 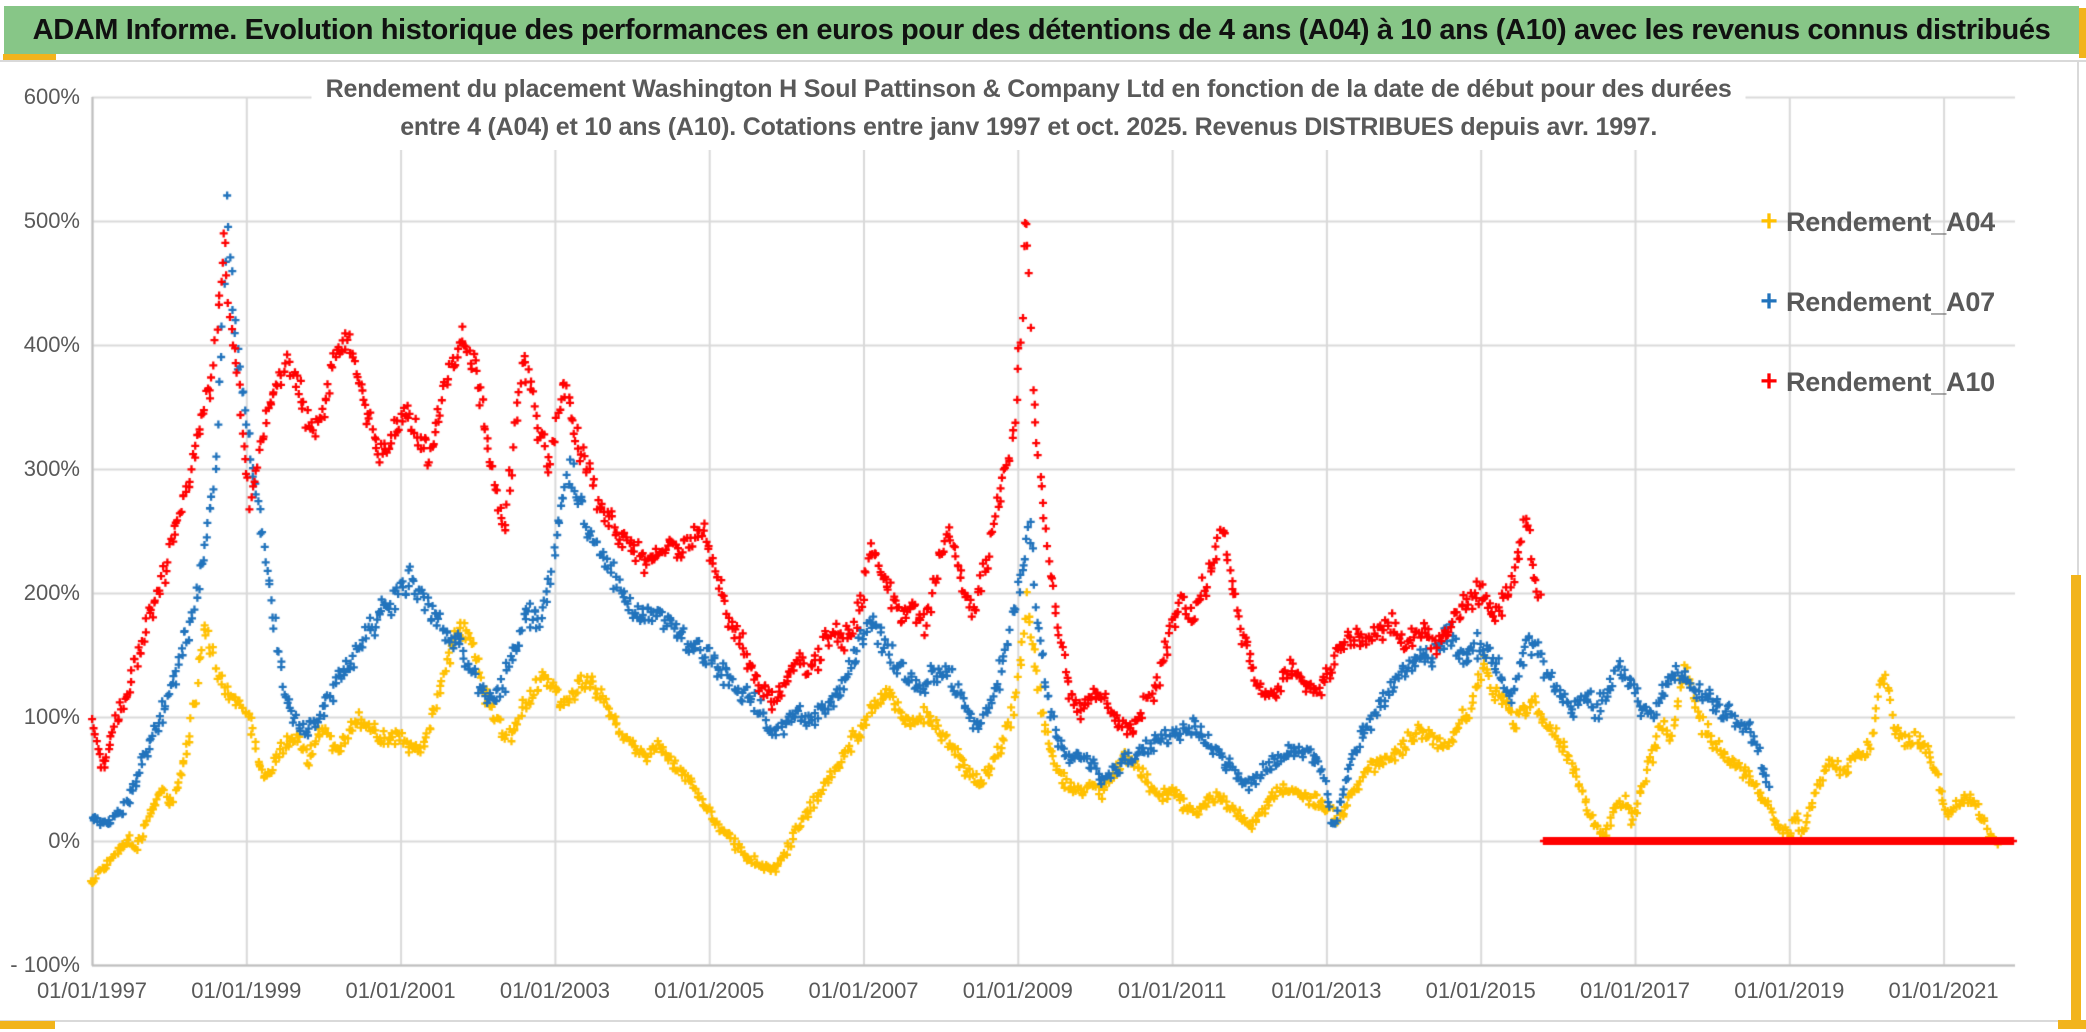 What do you see at coordinates (2078, 540) in the screenshot?
I see `chart-frame-right-border` at bounding box center [2078, 540].